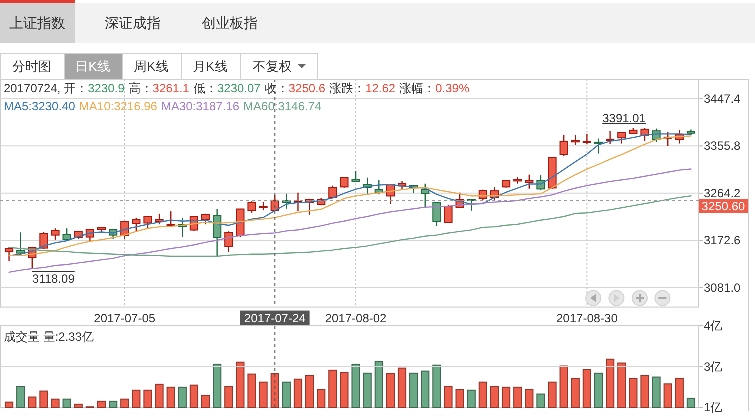 The height and width of the screenshot is (418, 755). Describe the element at coordinates (49, 337) in the screenshot. I see `title: 成交量 量:2.33亿` at that location.